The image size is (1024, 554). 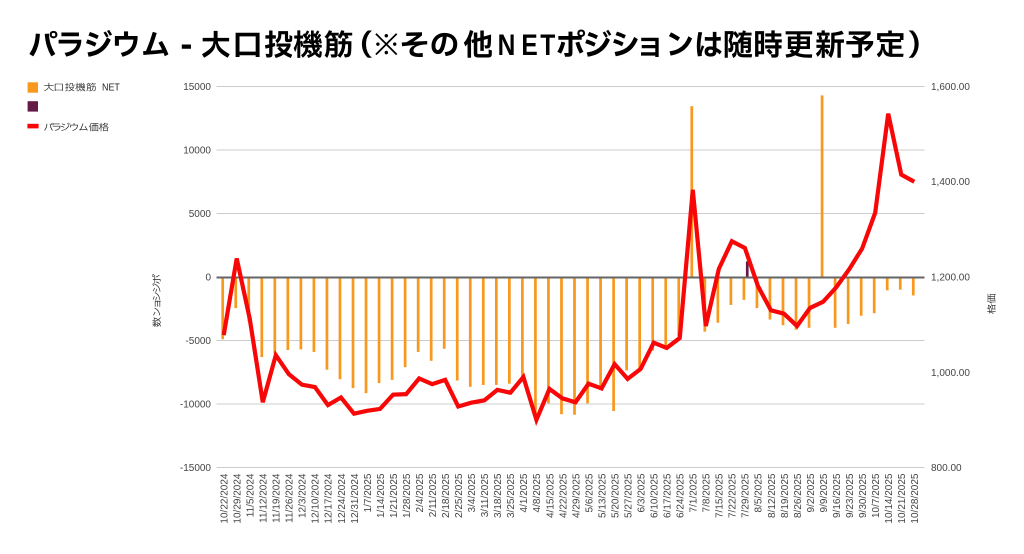 I want to click on svg-text: 9/9/2025, so click(x=824, y=492).